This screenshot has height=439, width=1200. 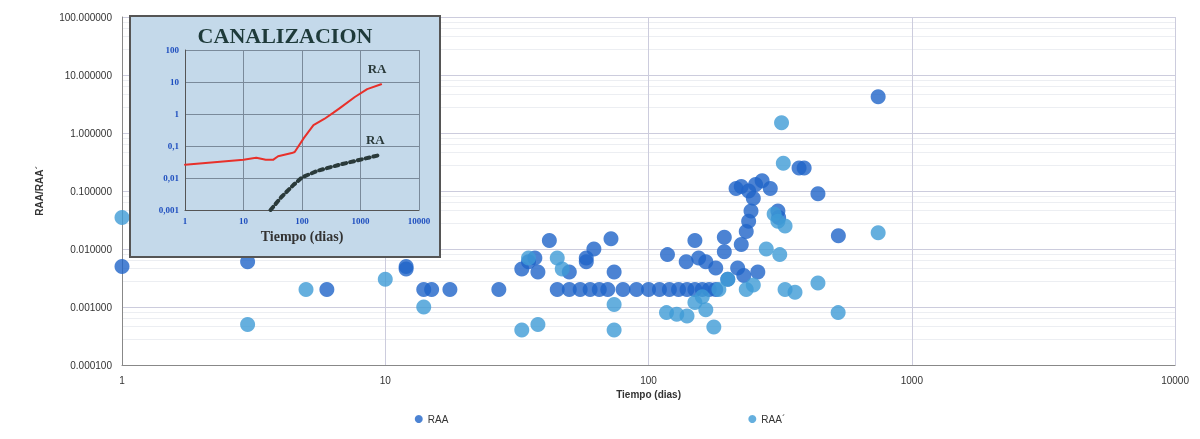 What do you see at coordinates (91, 365) in the screenshot?
I see `y-tick-label: 0.000100` at bounding box center [91, 365].